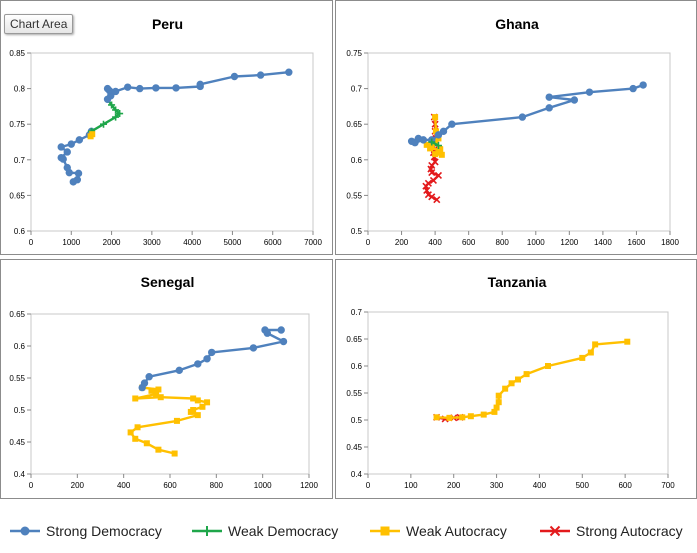 Image resolution: width=697 pixels, height=553 pixels. What do you see at coordinates (264, 531) in the screenshot?
I see `legend-item-weak-democracy: Weak Democracy` at bounding box center [264, 531].